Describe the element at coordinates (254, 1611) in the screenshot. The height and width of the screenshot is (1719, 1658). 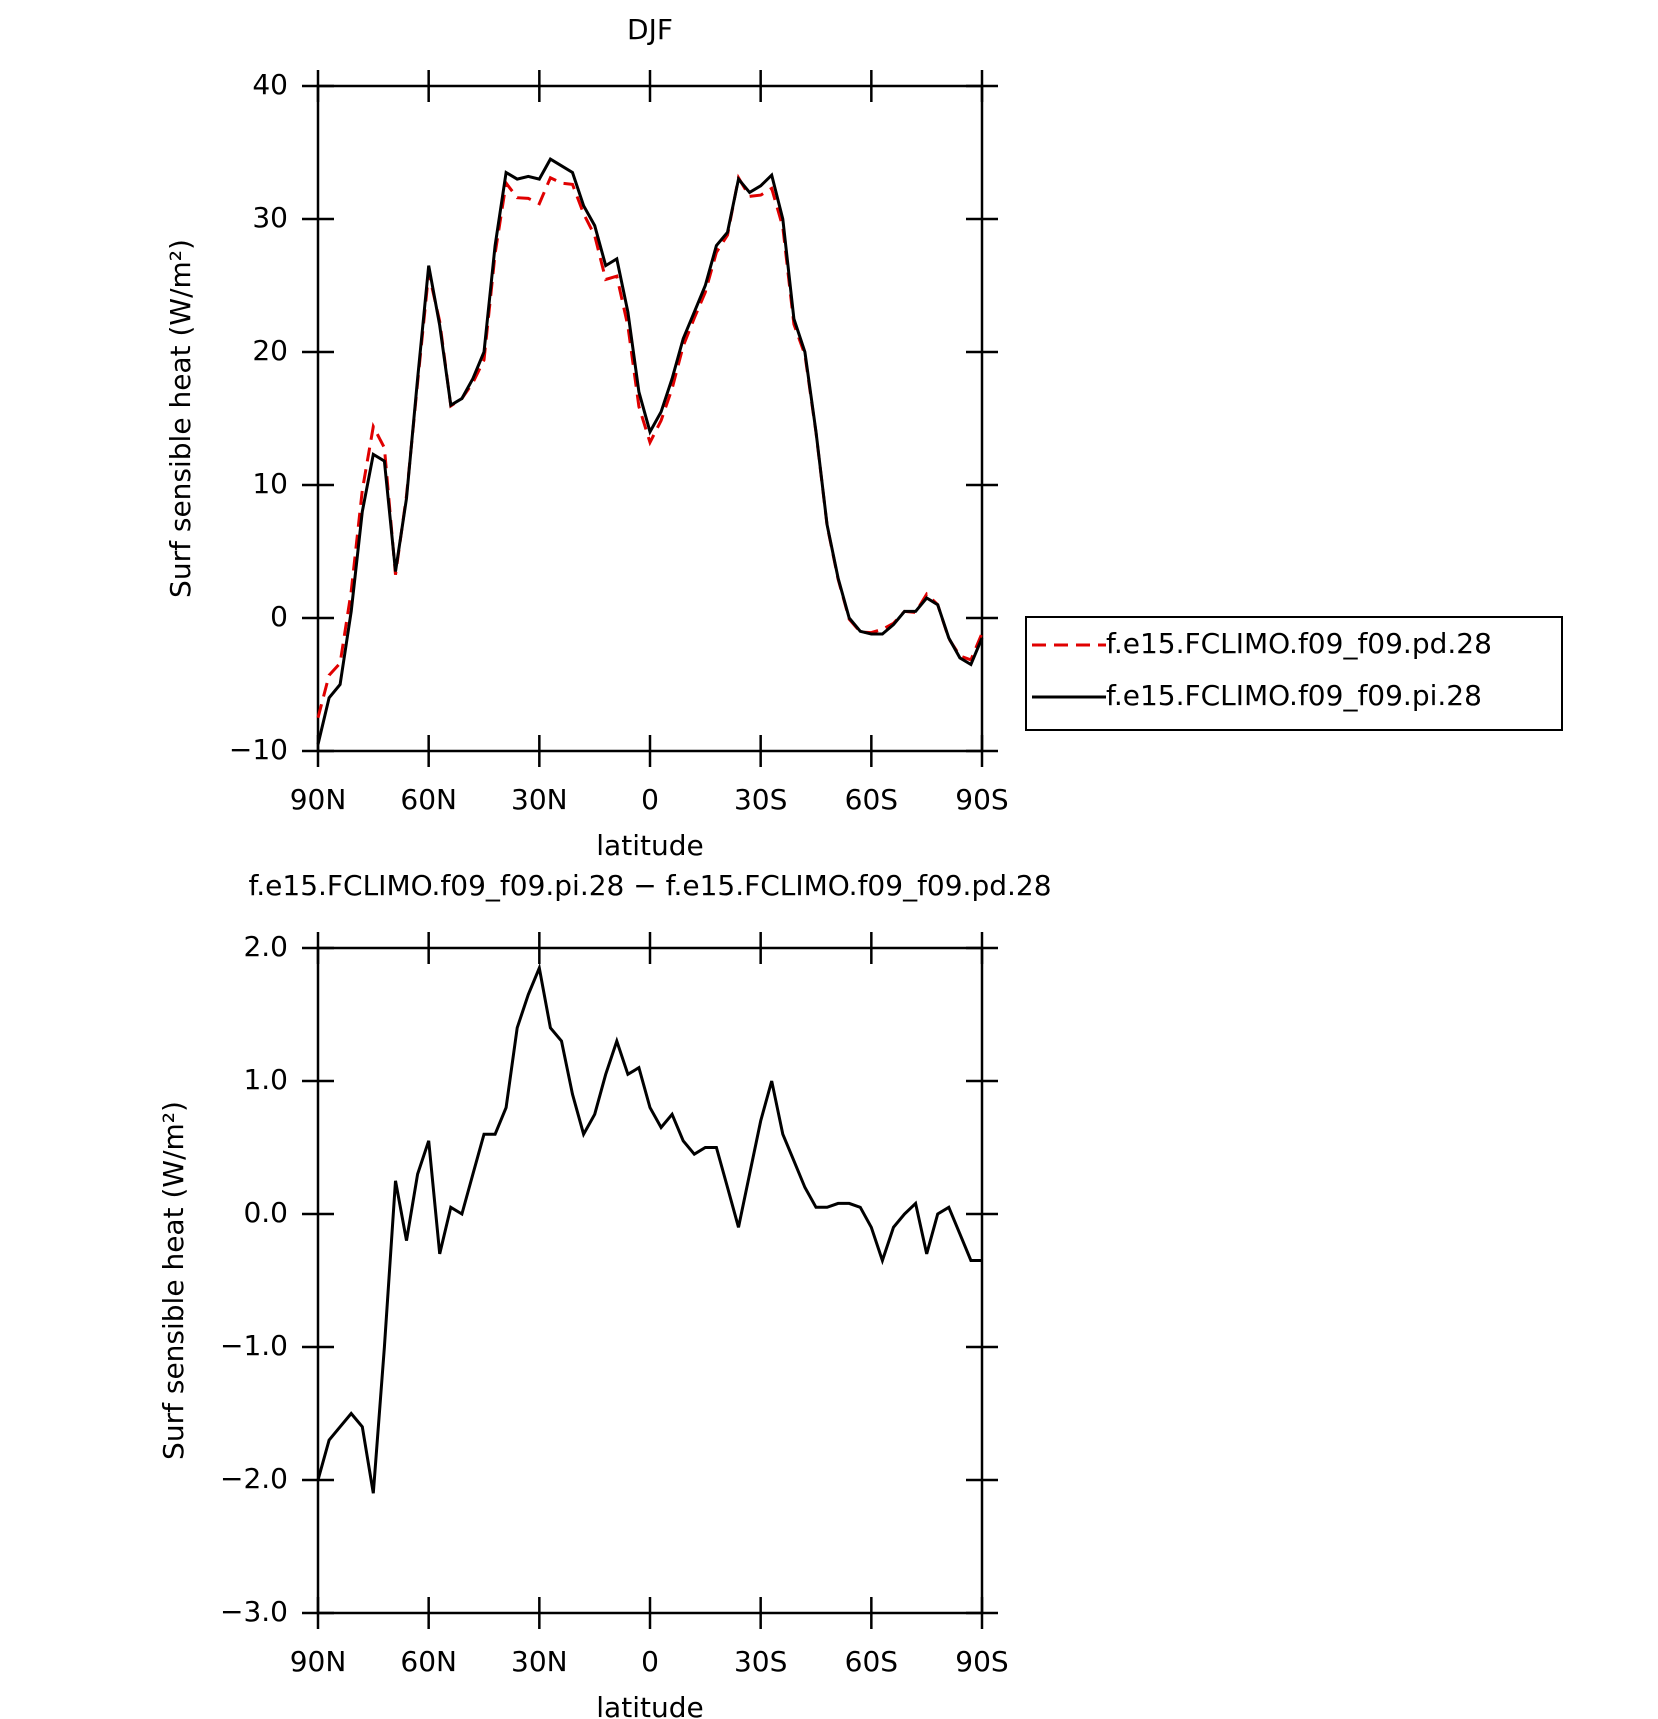
I see `y-tick-label: −3.0` at that location.